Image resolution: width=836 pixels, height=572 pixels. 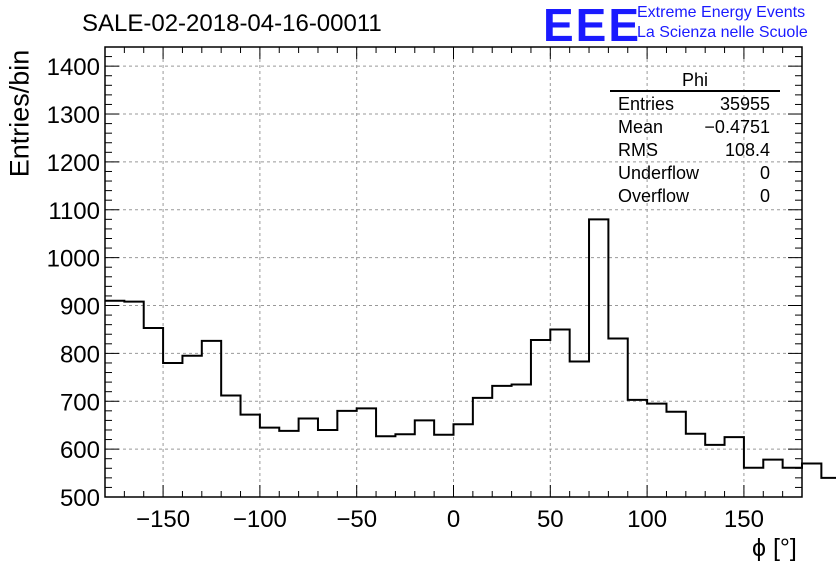 I want to click on stats-label: RMS, so click(x=638, y=150).